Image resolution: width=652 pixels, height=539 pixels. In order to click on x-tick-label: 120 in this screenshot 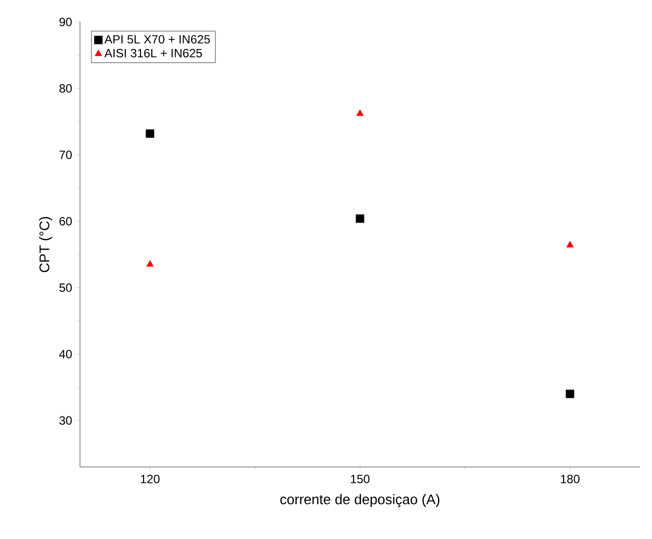, I will do `click(150, 479)`.